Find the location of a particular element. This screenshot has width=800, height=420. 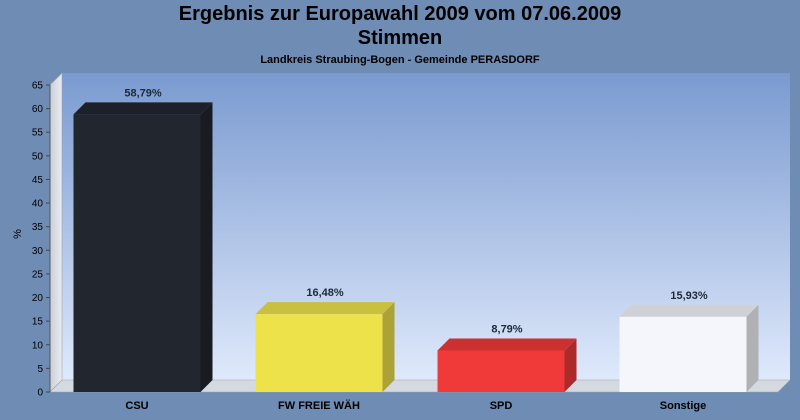

y-tick-label: 60 is located at coordinates (38, 109).